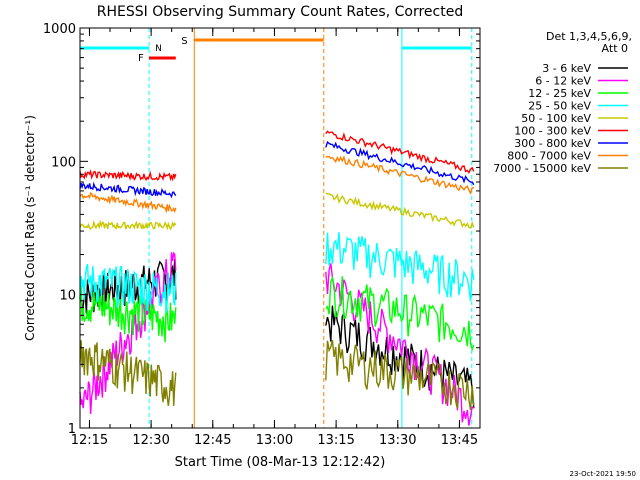 This screenshot has width=640, height=480. What do you see at coordinates (89, 440) in the screenshot?
I see `x-tick-label: 12:15` at bounding box center [89, 440].